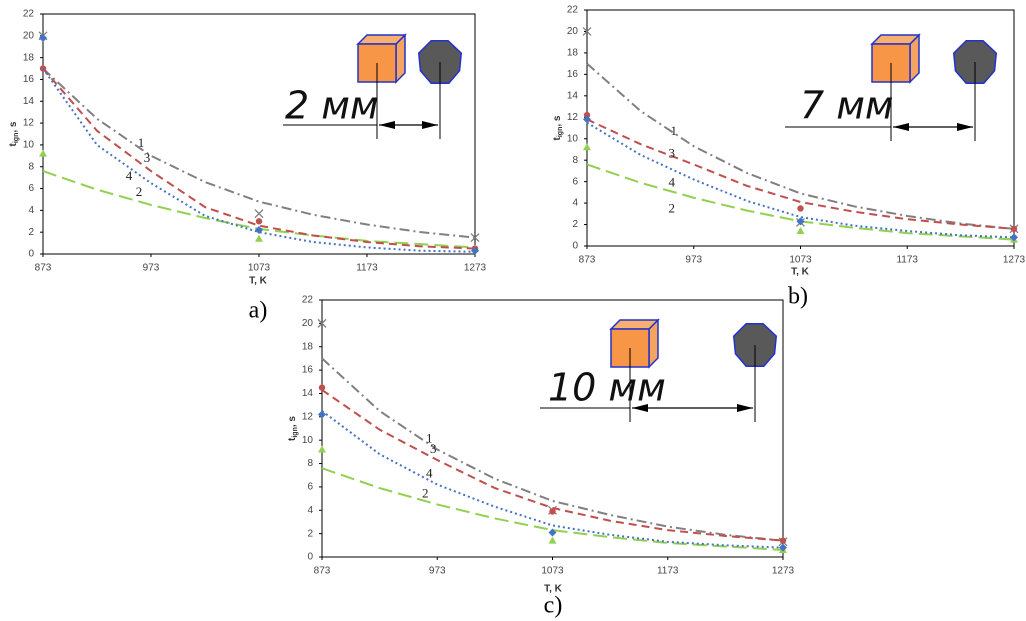  Describe the element at coordinates (408, 125) in the screenshot. I see `arrow-head` at that location.